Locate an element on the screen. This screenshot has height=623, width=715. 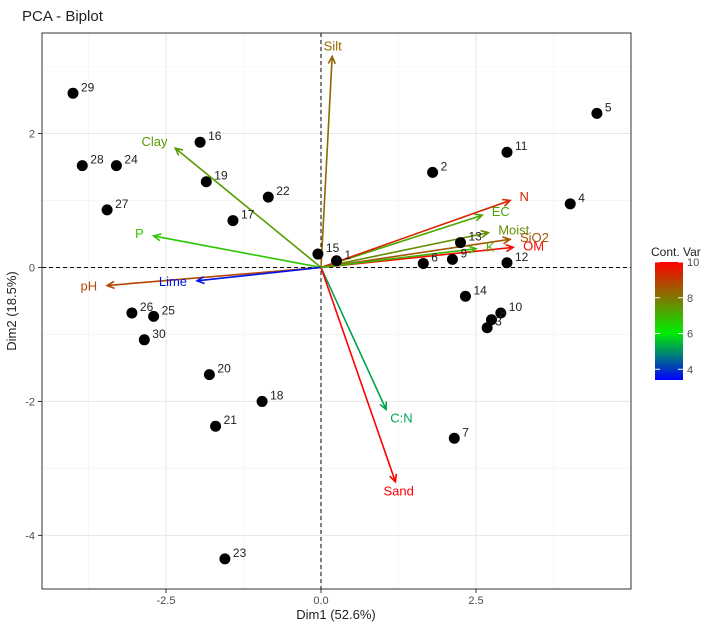
individual-label-5: 5 is located at coordinates (608, 107).